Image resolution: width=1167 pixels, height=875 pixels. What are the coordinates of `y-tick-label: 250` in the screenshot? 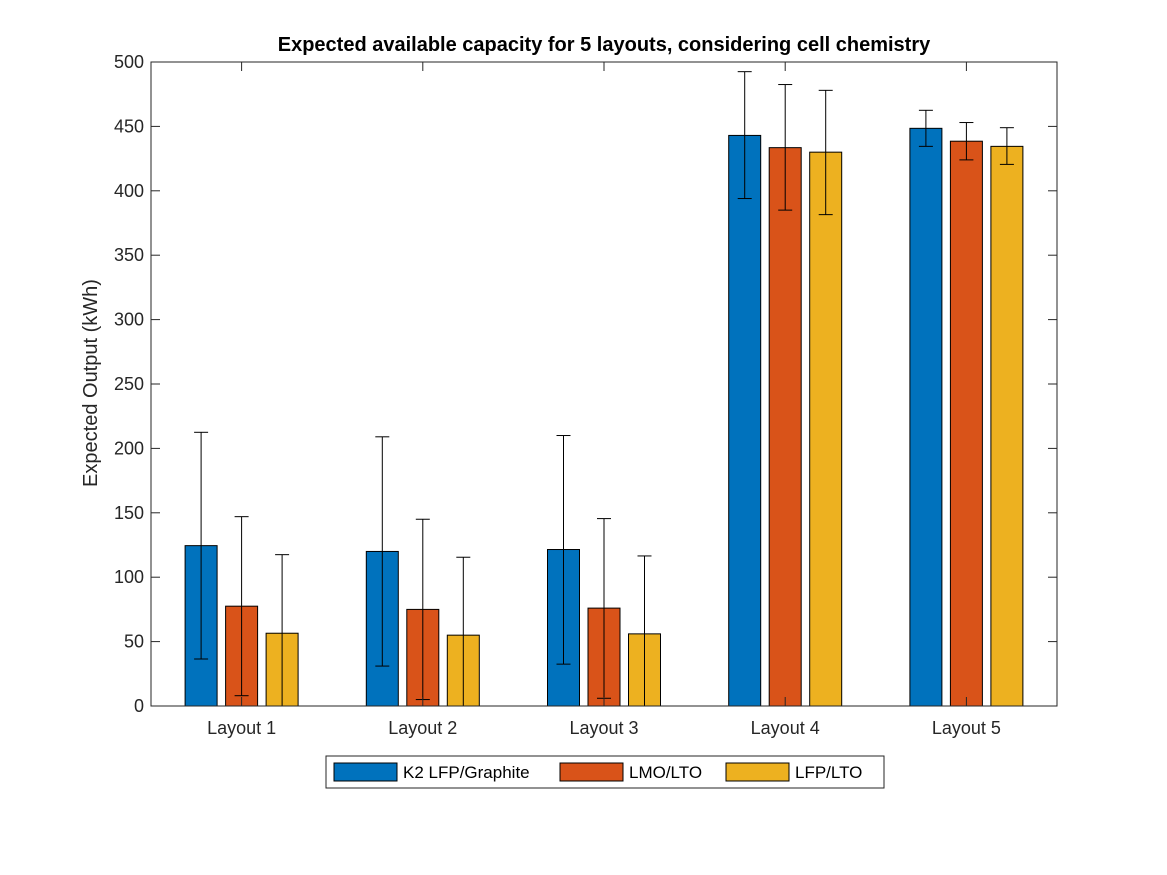 It's located at (129, 384).